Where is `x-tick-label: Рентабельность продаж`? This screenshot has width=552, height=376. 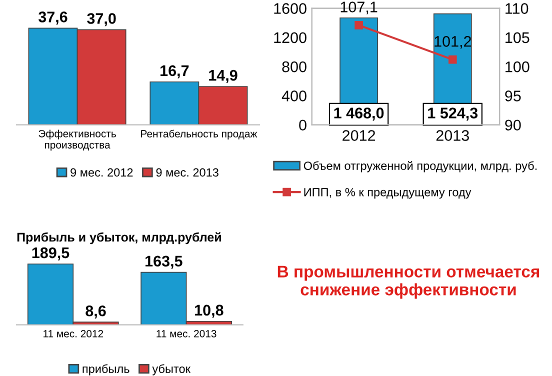
x-tick-label: Рентабельность продаж is located at coordinates (199, 135).